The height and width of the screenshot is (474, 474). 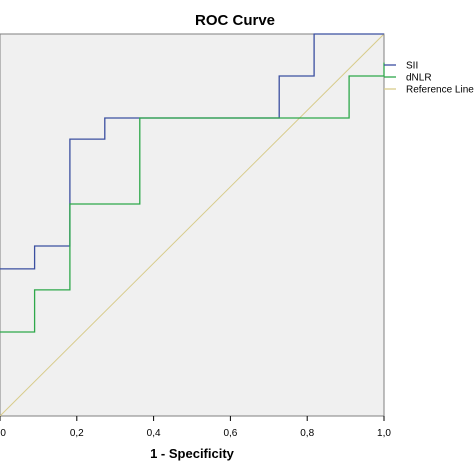 What do you see at coordinates (192, 453) in the screenshot?
I see `x-axis-label: 1 - Specificity` at bounding box center [192, 453].